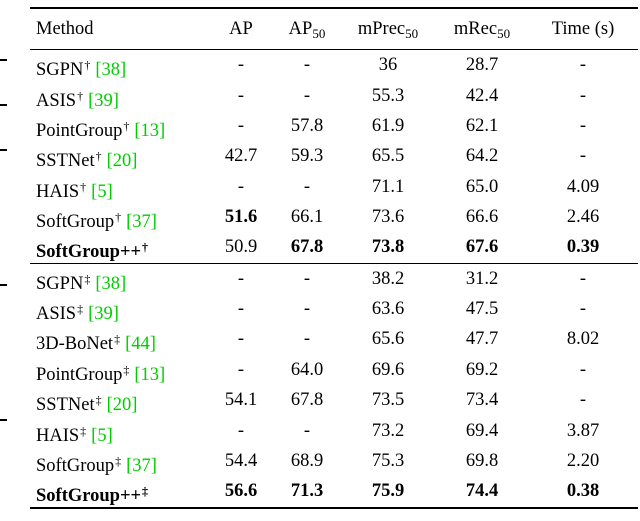  What do you see at coordinates (388, 278) in the screenshot?
I see `metric-value: 38.2` at bounding box center [388, 278].